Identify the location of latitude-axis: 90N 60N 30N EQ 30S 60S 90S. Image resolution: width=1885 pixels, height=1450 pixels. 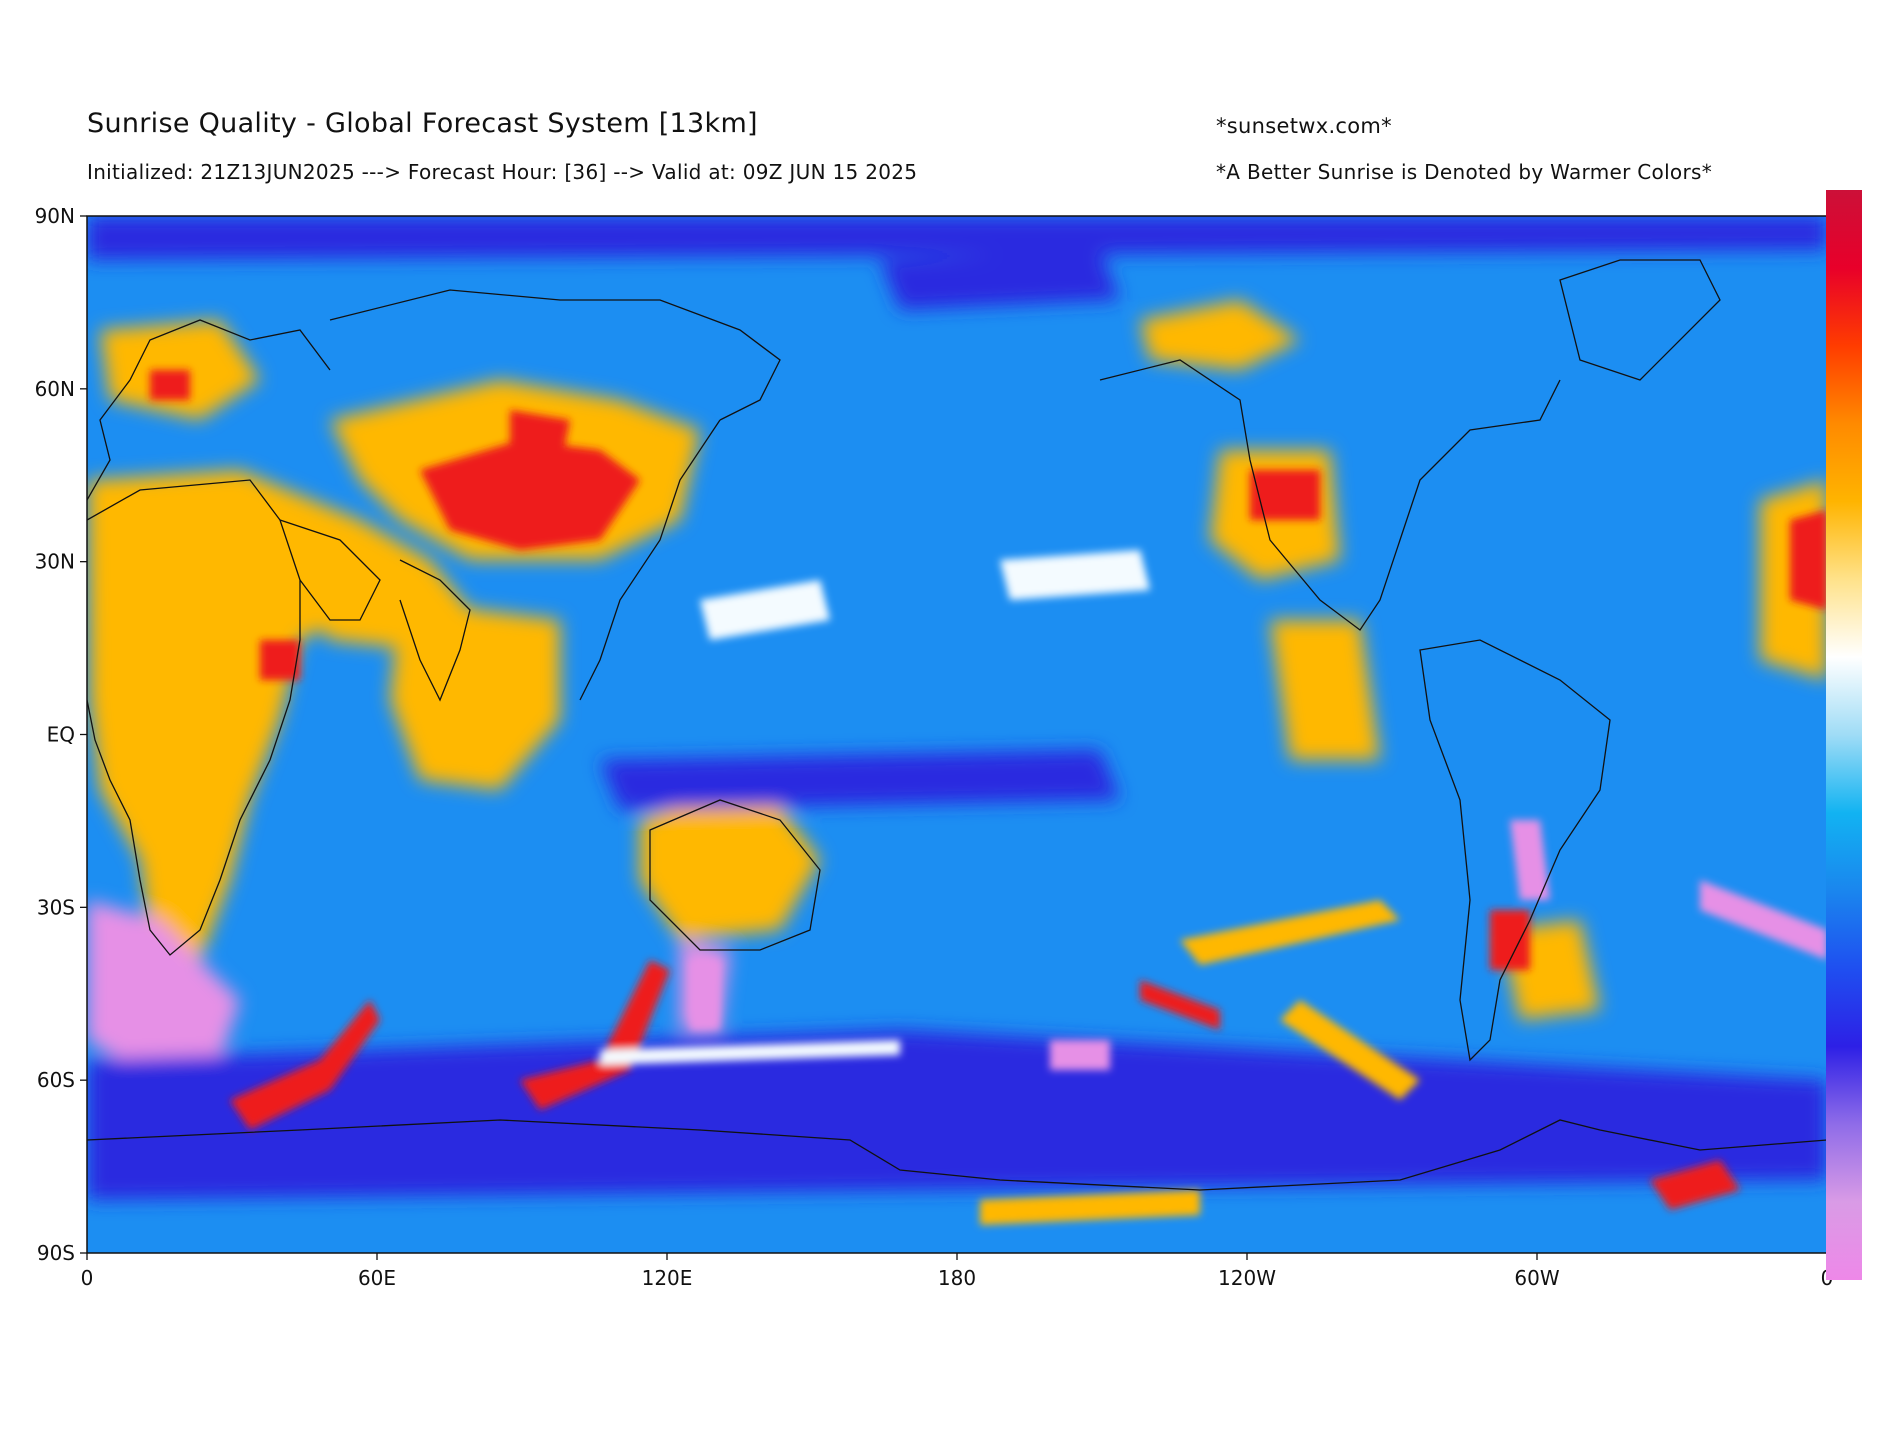
(61, 734).